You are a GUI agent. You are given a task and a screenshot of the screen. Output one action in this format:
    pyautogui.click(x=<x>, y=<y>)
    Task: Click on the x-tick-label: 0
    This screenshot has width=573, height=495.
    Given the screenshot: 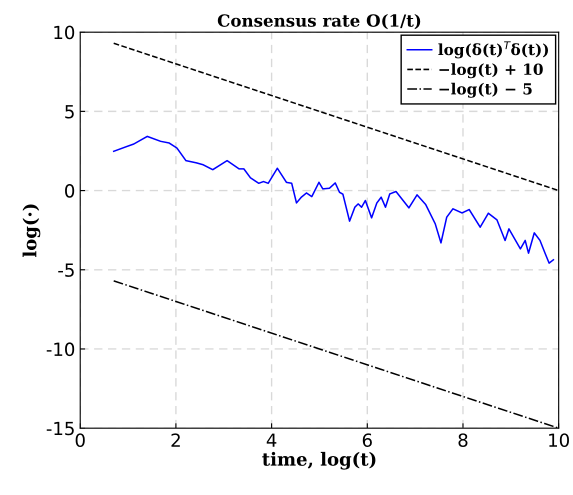 What is the action you would take?
    pyautogui.click(x=80, y=440)
    